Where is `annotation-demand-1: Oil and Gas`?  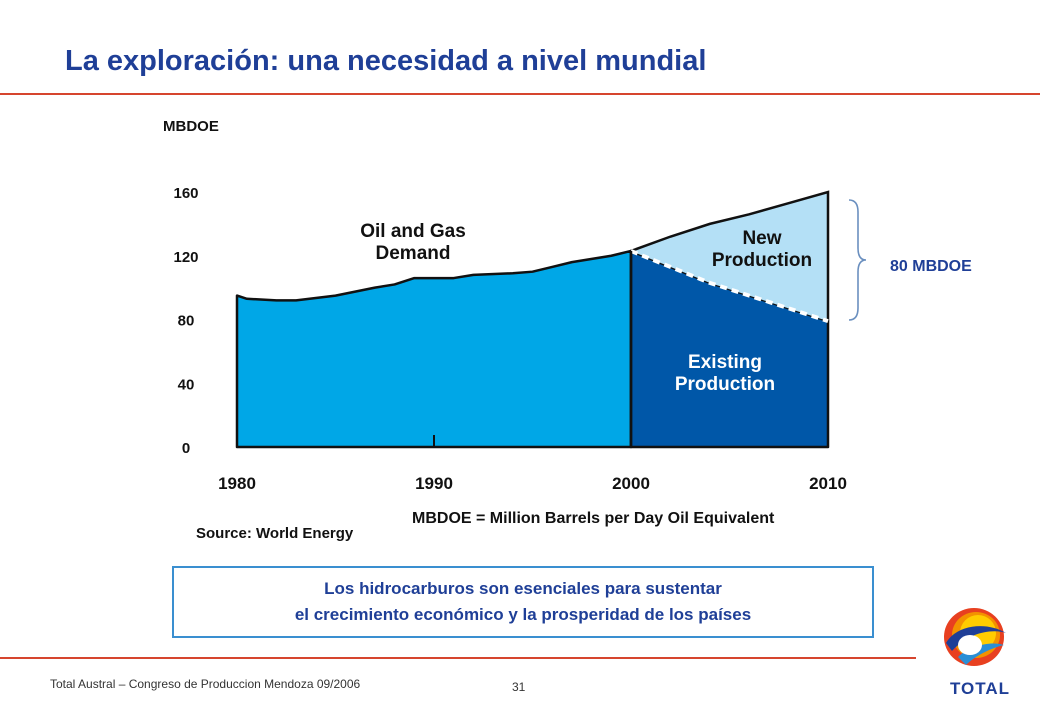 annotation-demand-1: Oil and Gas is located at coordinates (413, 231).